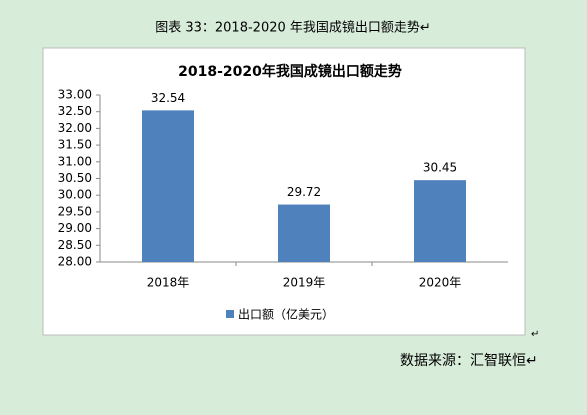 This screenshot has height=415, width=587. Describe the element at coordinates (440, 168) in the screenshot. I see `data-label: 30.45` at that location.